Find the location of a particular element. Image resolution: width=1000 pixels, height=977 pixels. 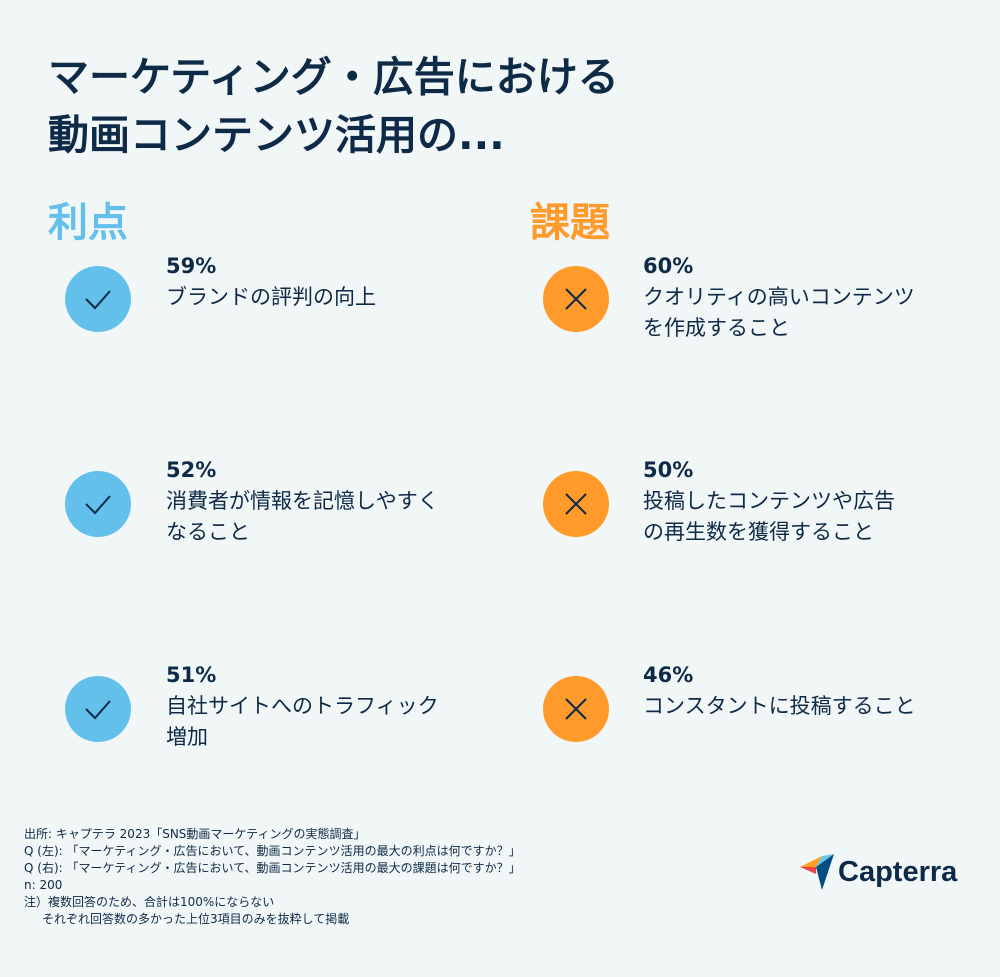

challenges-heading: 課題 is located at coordinates (570, 223).